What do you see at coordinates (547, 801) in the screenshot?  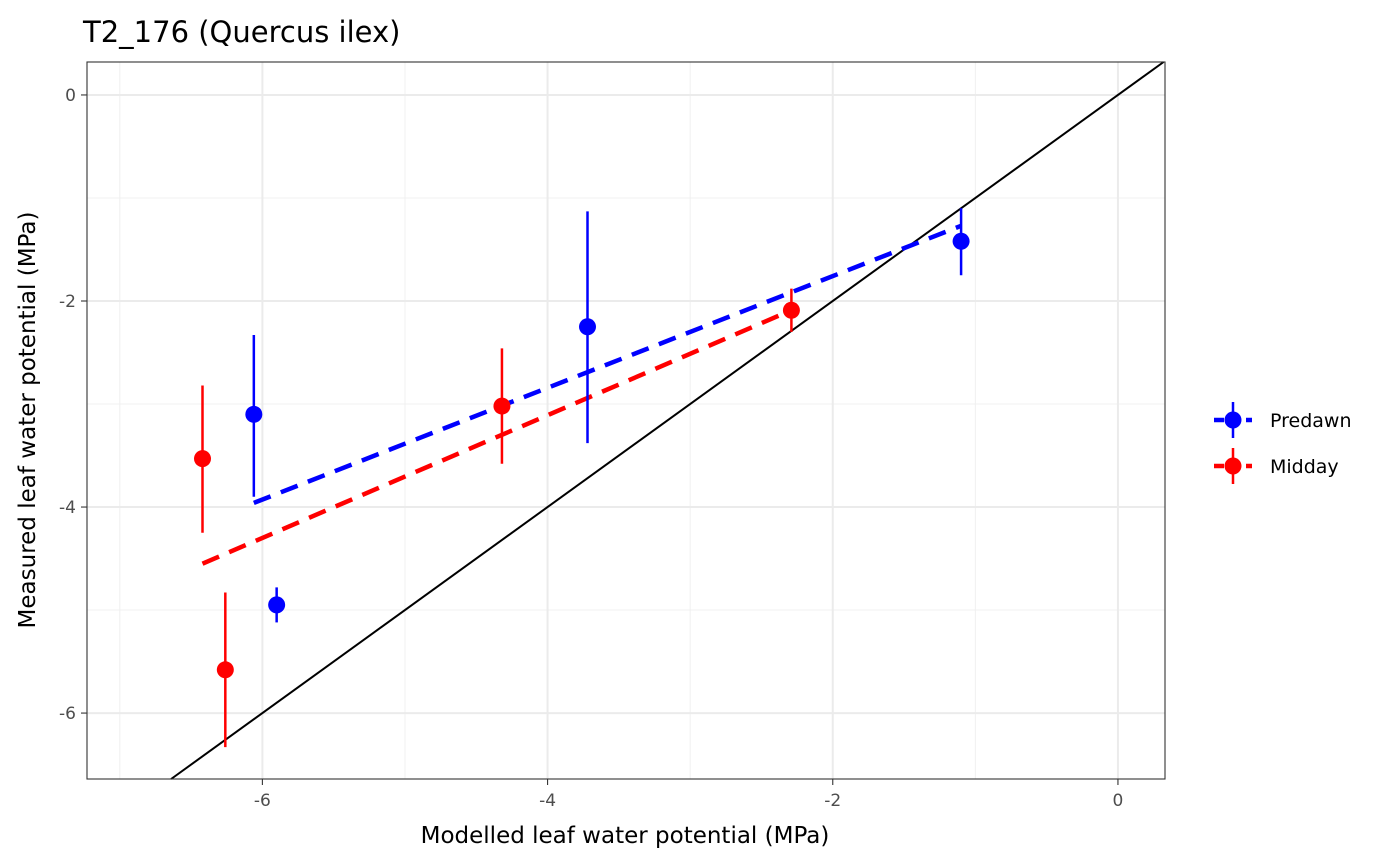 I see `x-tick-label: -4` at bounding box center [547, 801].